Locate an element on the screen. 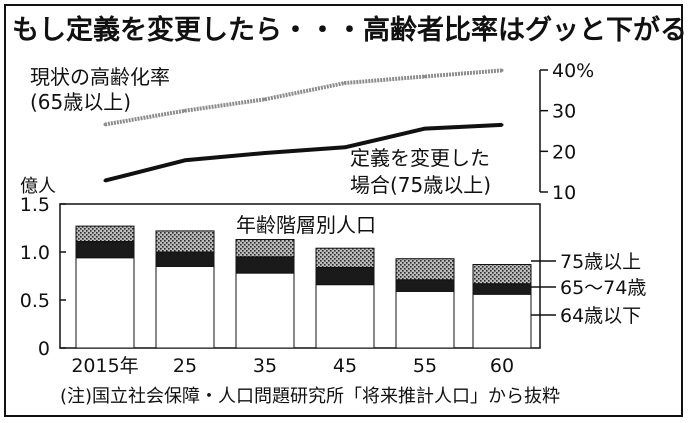 This screenshot has width=689, height=423. bar-x-tick-label: 45 is located at coordinates (345, 366).